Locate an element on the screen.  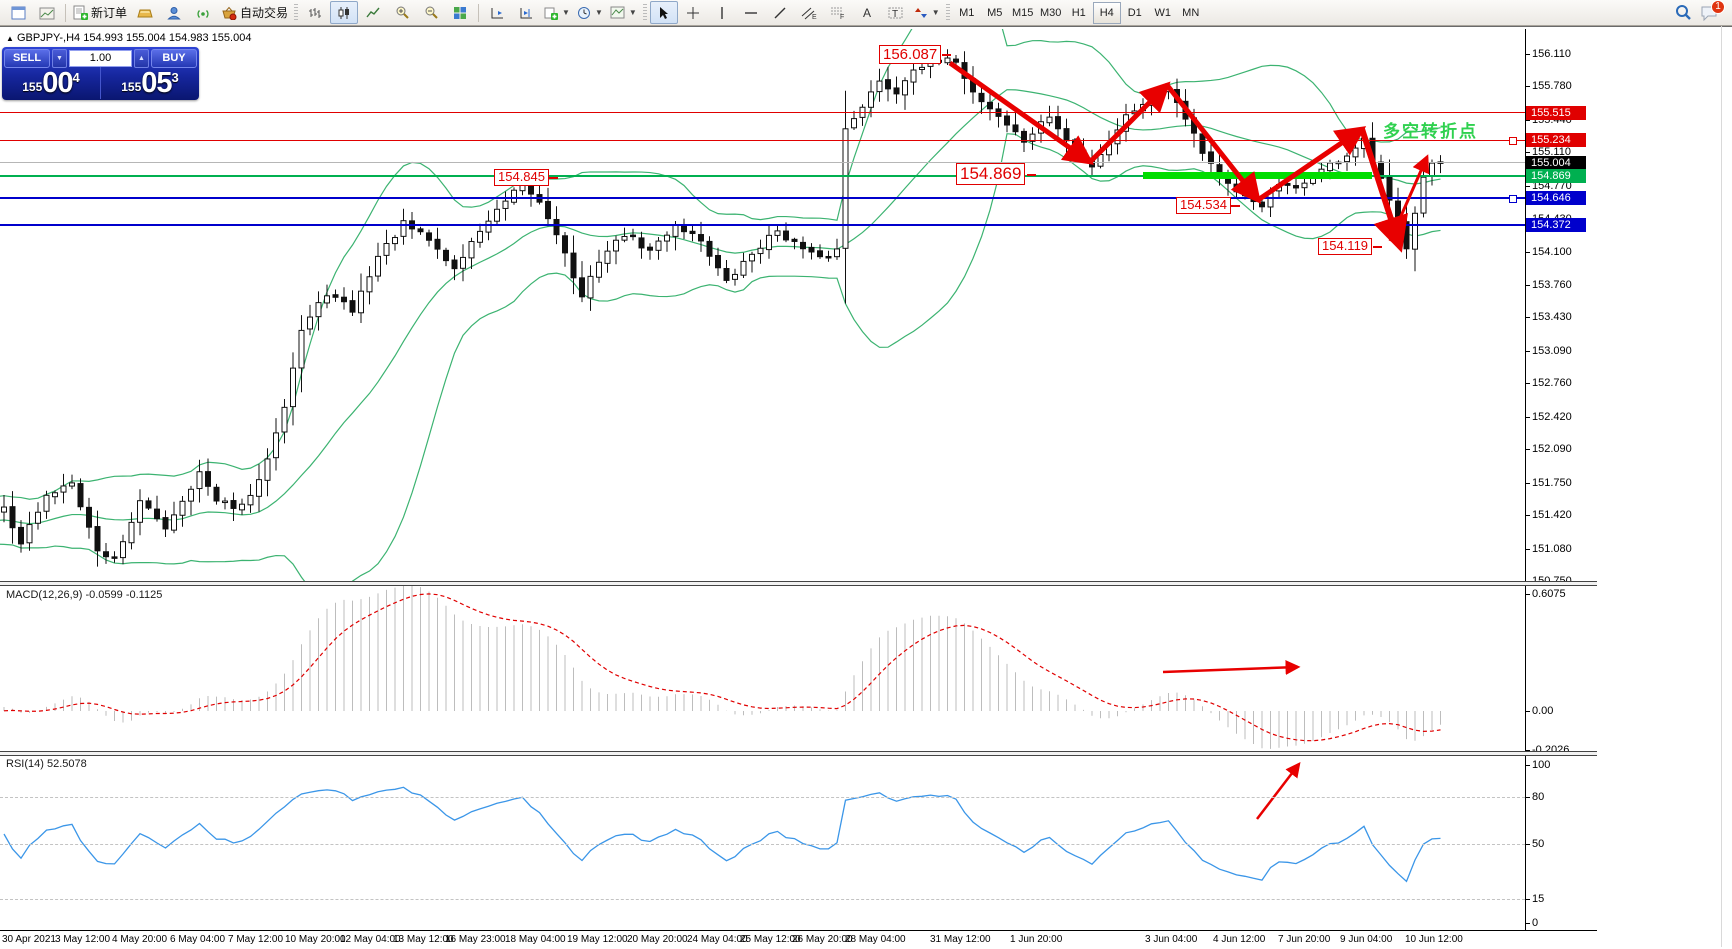
time-axis-label: 4 May 20:00 is located at coordinates (140, 939).